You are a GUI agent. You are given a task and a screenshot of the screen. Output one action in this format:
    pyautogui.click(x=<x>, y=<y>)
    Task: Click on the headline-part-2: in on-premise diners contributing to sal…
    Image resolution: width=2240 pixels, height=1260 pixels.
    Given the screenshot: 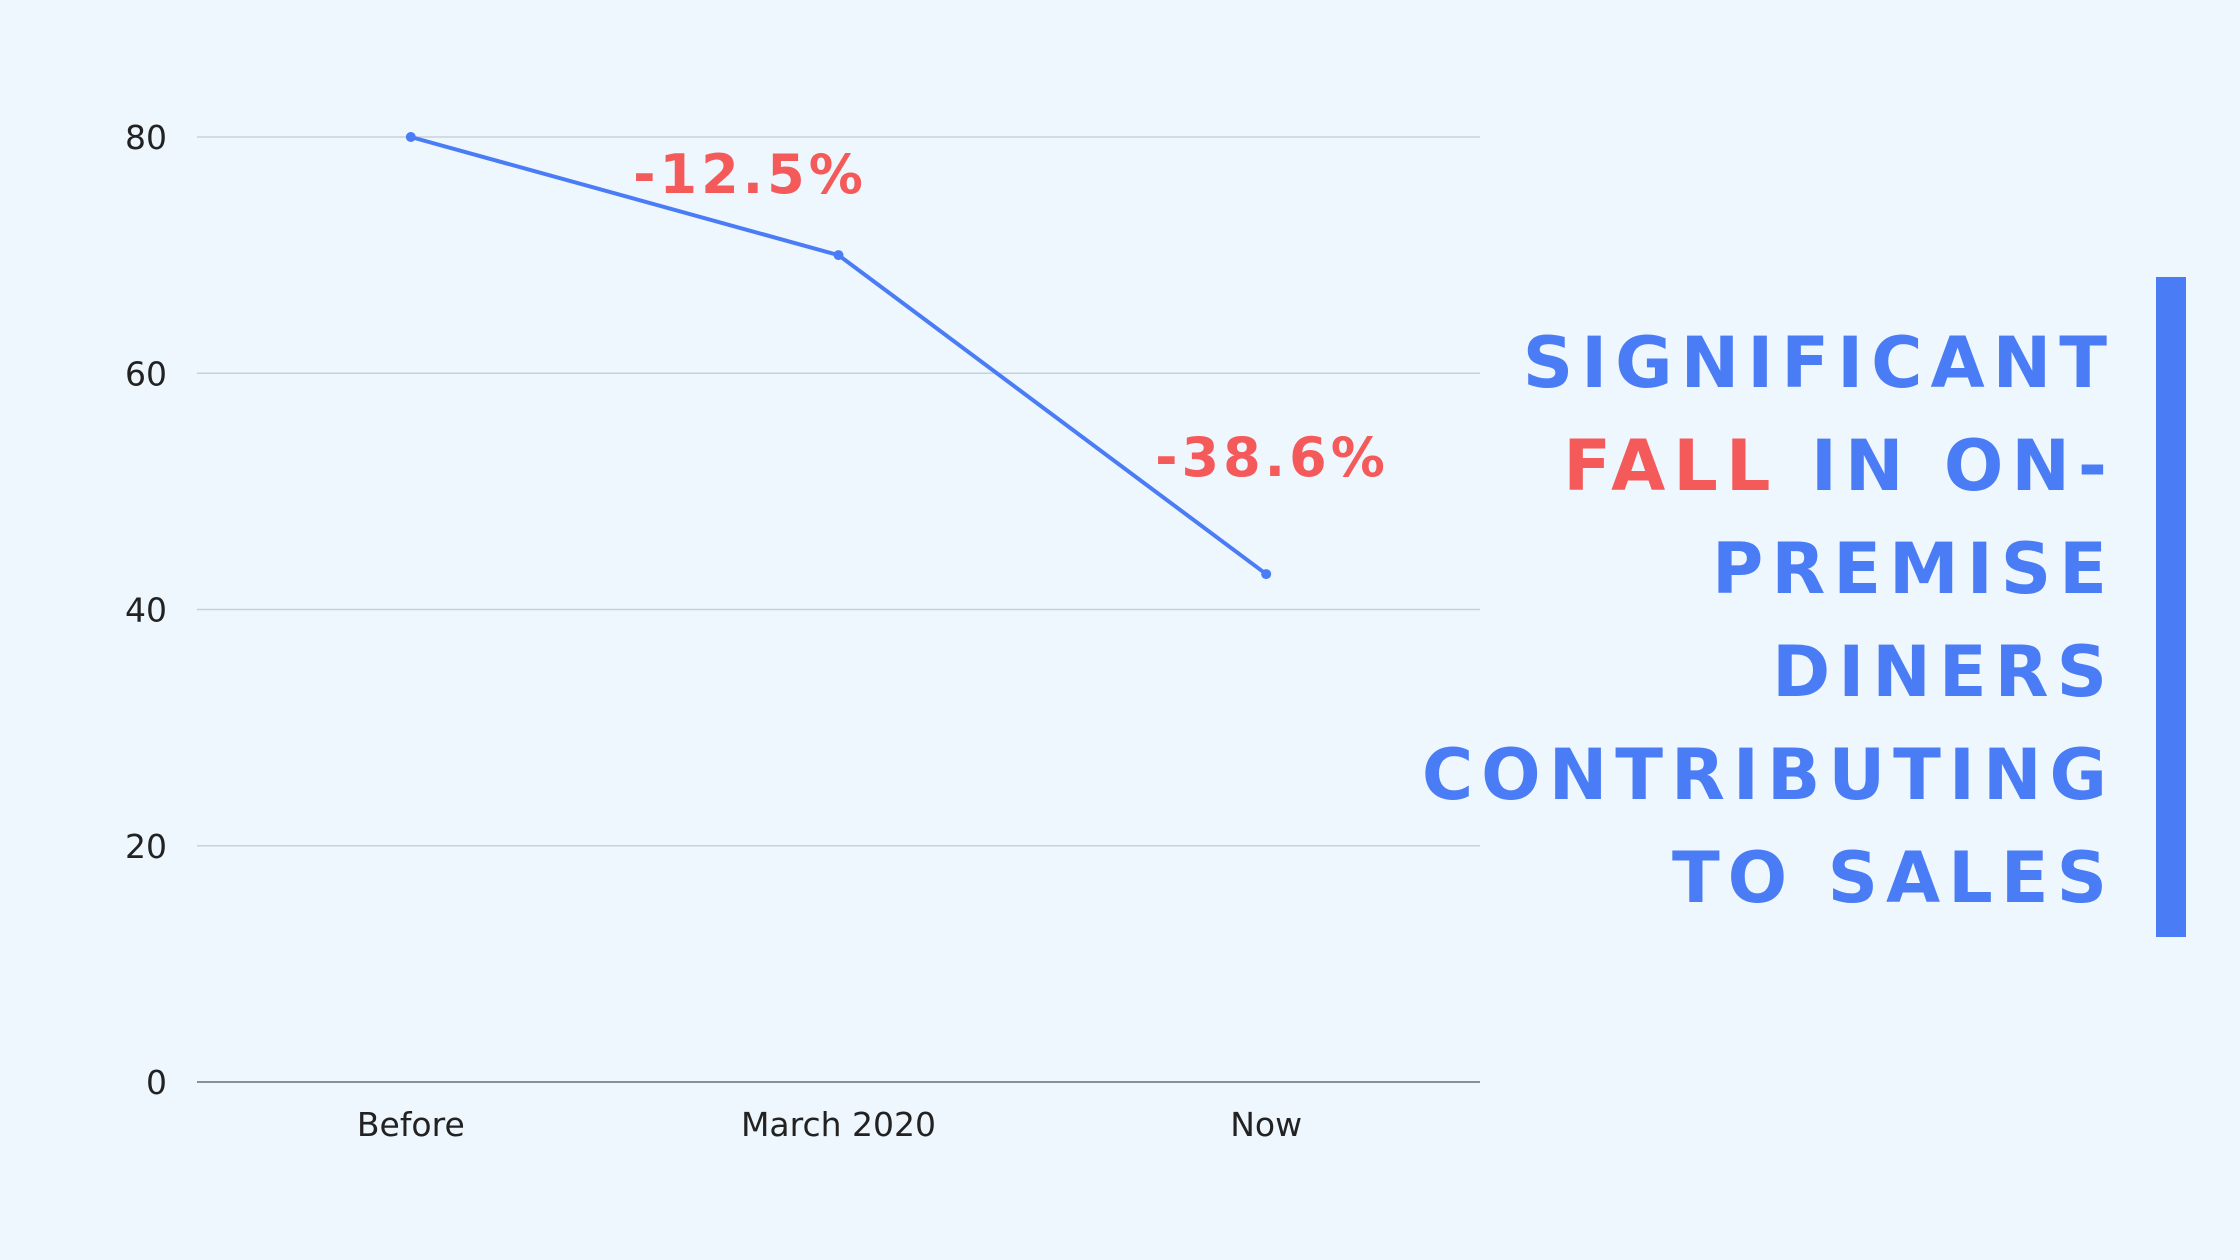 What is the action you would take?
    pyautogui.click(x=1768, y=672)
    